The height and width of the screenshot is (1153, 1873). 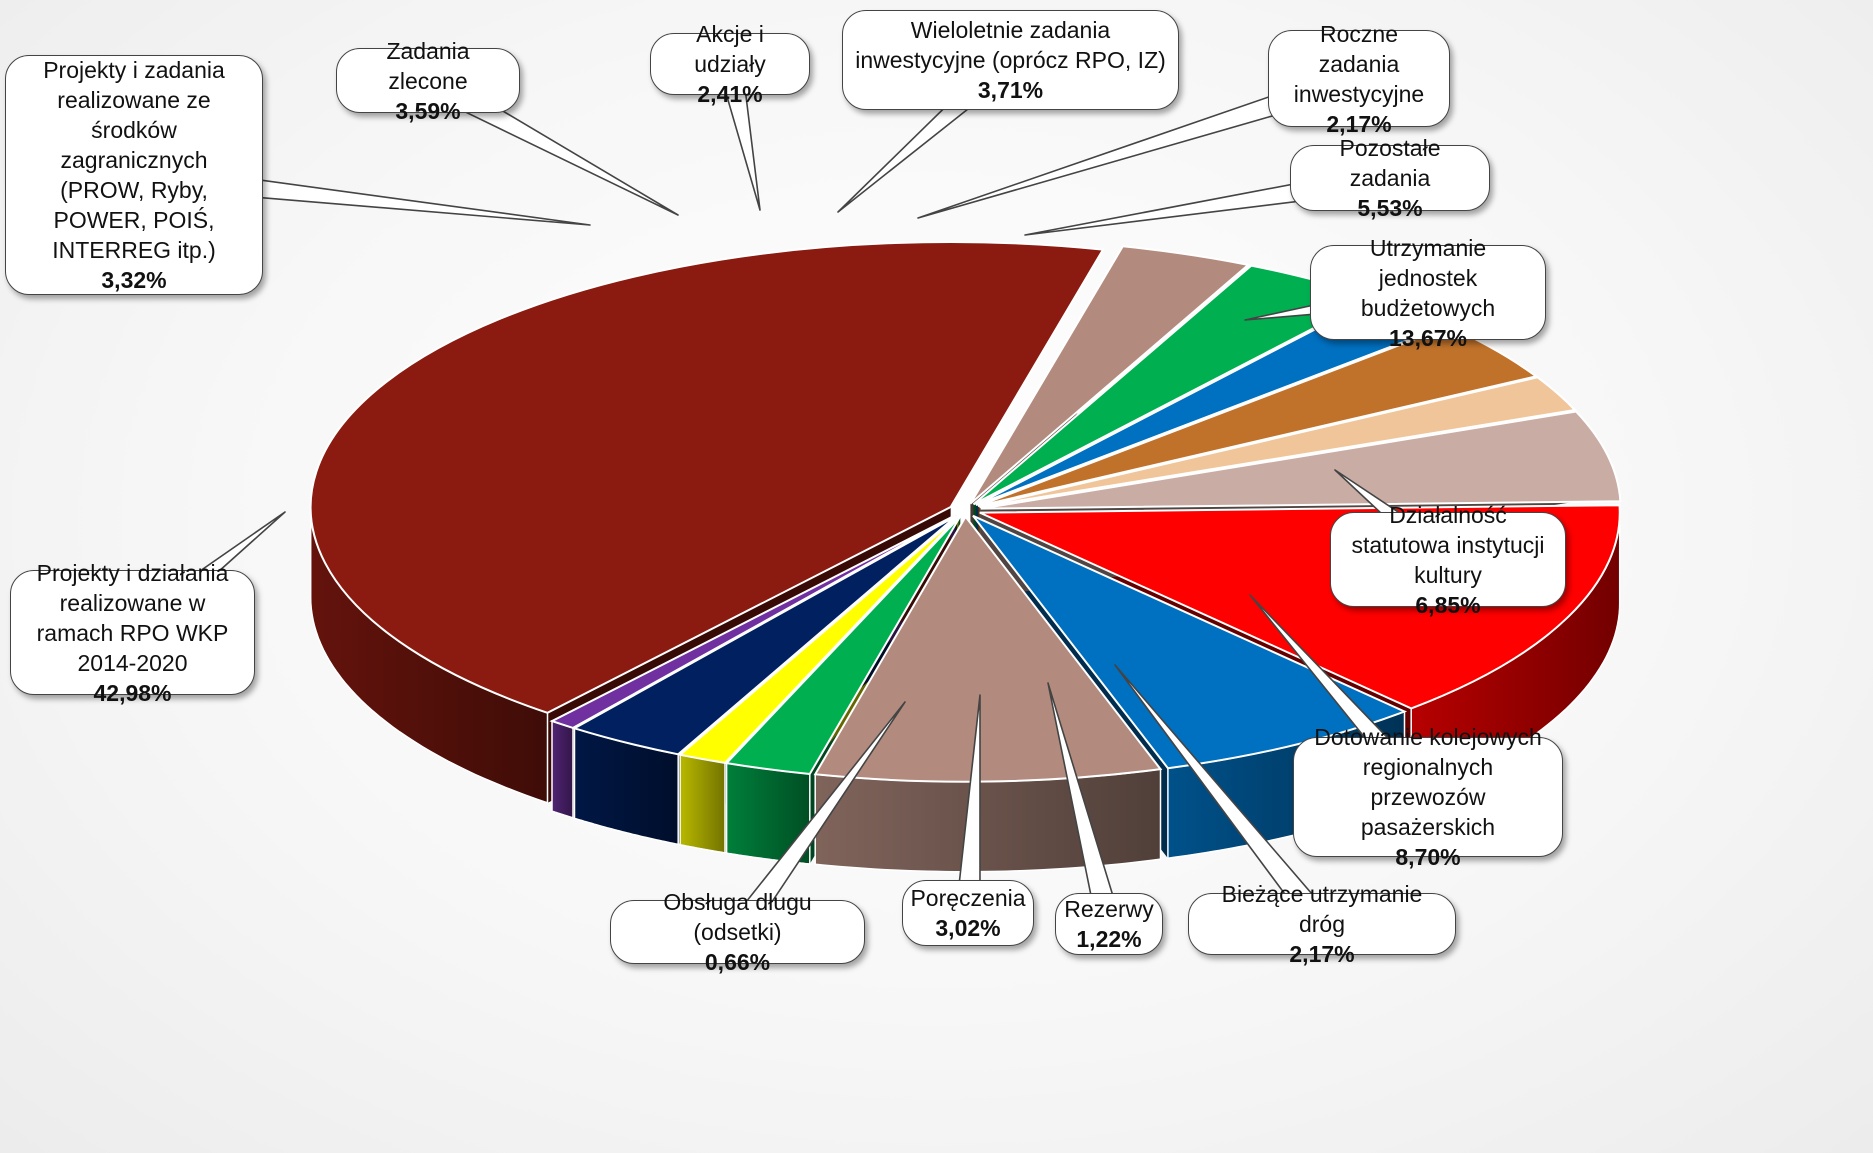 I want to click on slice-value-label: 3,32%, so click(x=134, y=280).